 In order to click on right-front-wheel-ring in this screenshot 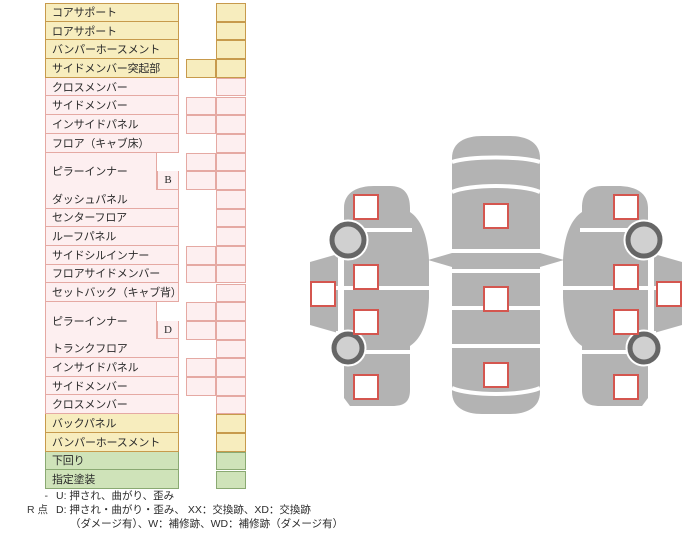, I will do `click(644, 240)`.